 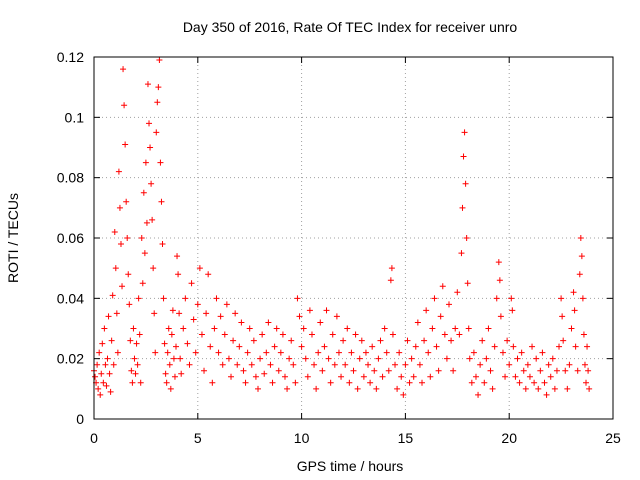 What do you see at coordinates (302, 438) in the screenshot?
I see `x-tick-label: 10` at bounding box center [302, 438].